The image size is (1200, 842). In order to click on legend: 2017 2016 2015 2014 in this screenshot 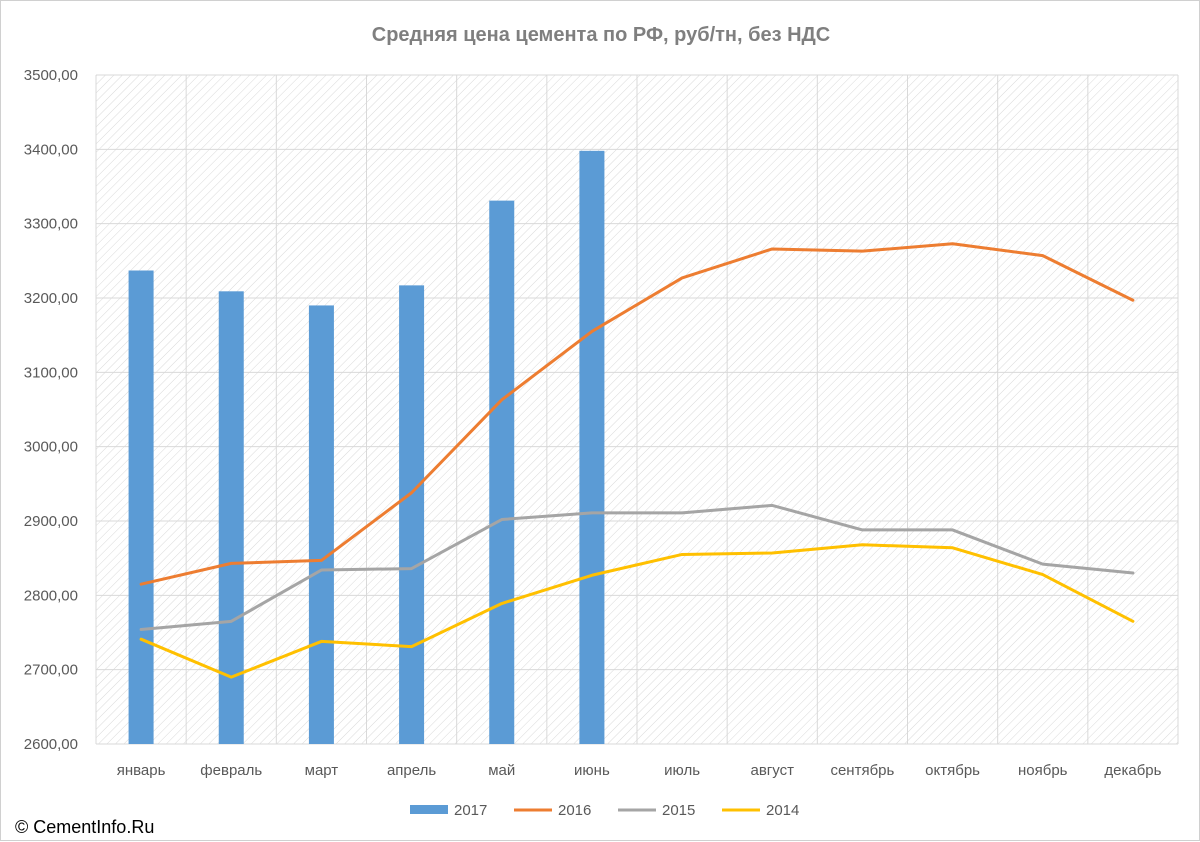, I will do `click(604, 810)`.